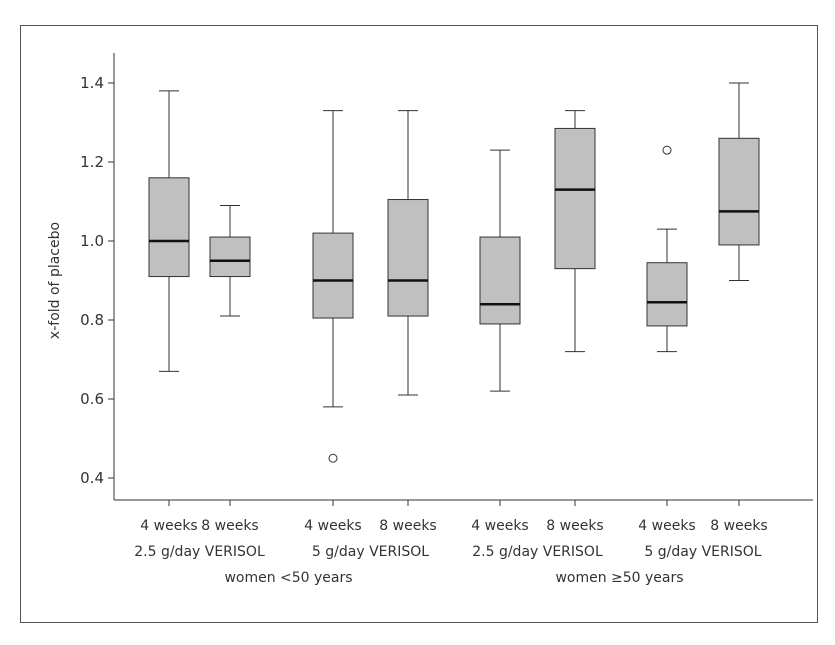 Image resolution: width=835 pixels, height=645 pixels. What do you see at coordinates (92, 399) in the screenshot?
I see `y-tick-label: 0.6` at bounding box center [92, 399].